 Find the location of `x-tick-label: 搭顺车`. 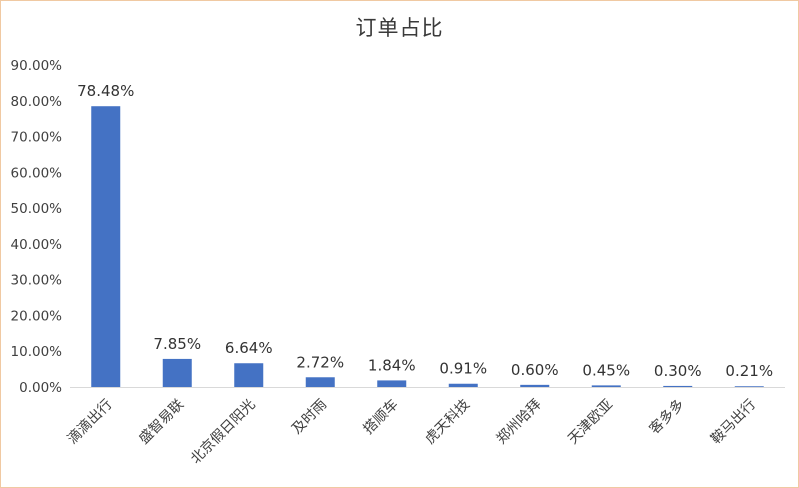

x-tick-label: 搭顺车 is located at coordinates (381, 417).